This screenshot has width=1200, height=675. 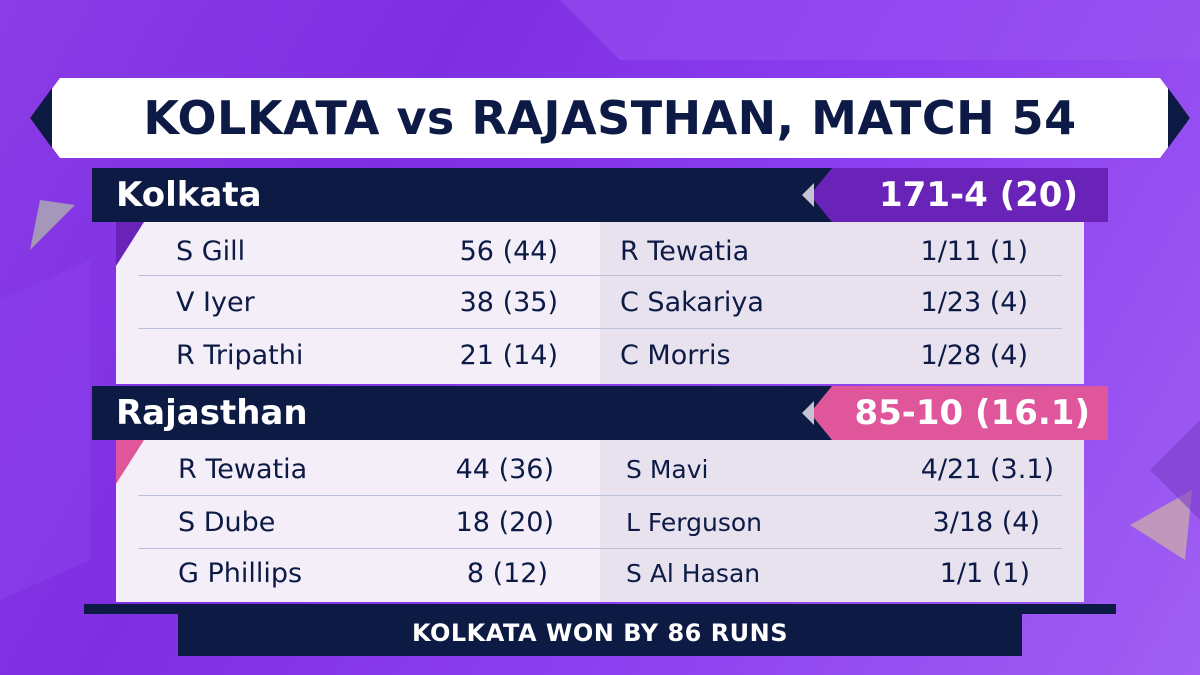 I want to click on batter-figures: 38 (35), so click(x=508, y=302).